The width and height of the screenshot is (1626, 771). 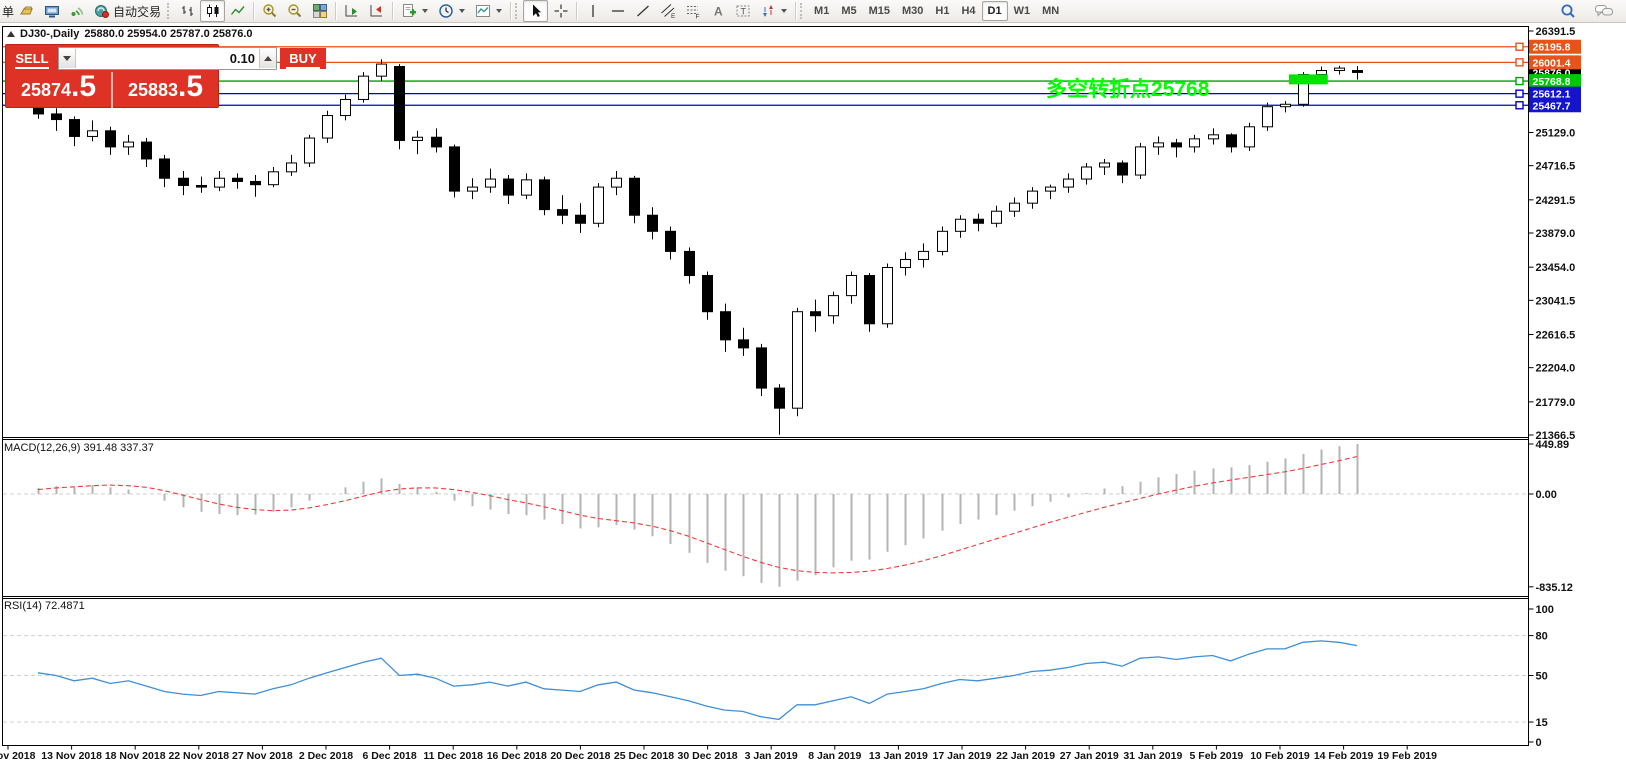 I want to click on svg-text: 26195.8, so click(x=1552, y=48).